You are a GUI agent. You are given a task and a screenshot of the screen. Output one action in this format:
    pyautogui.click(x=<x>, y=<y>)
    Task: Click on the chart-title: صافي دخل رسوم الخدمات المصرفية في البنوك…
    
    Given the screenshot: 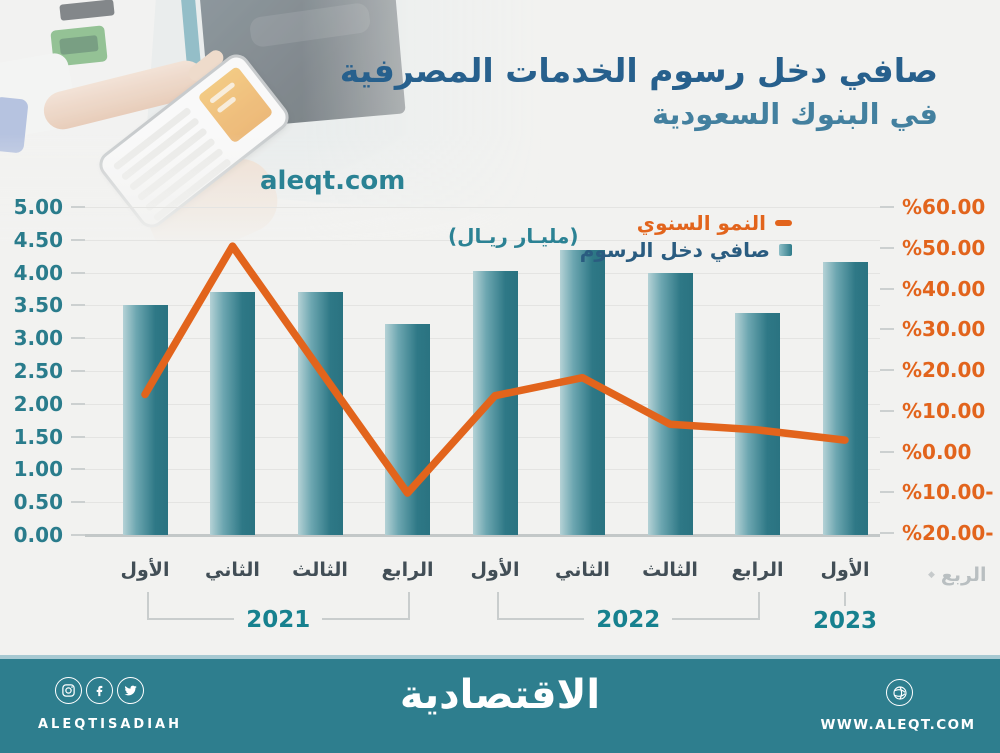 What is the action you would take?
    pyautogui.click(x=639, y=91)
    